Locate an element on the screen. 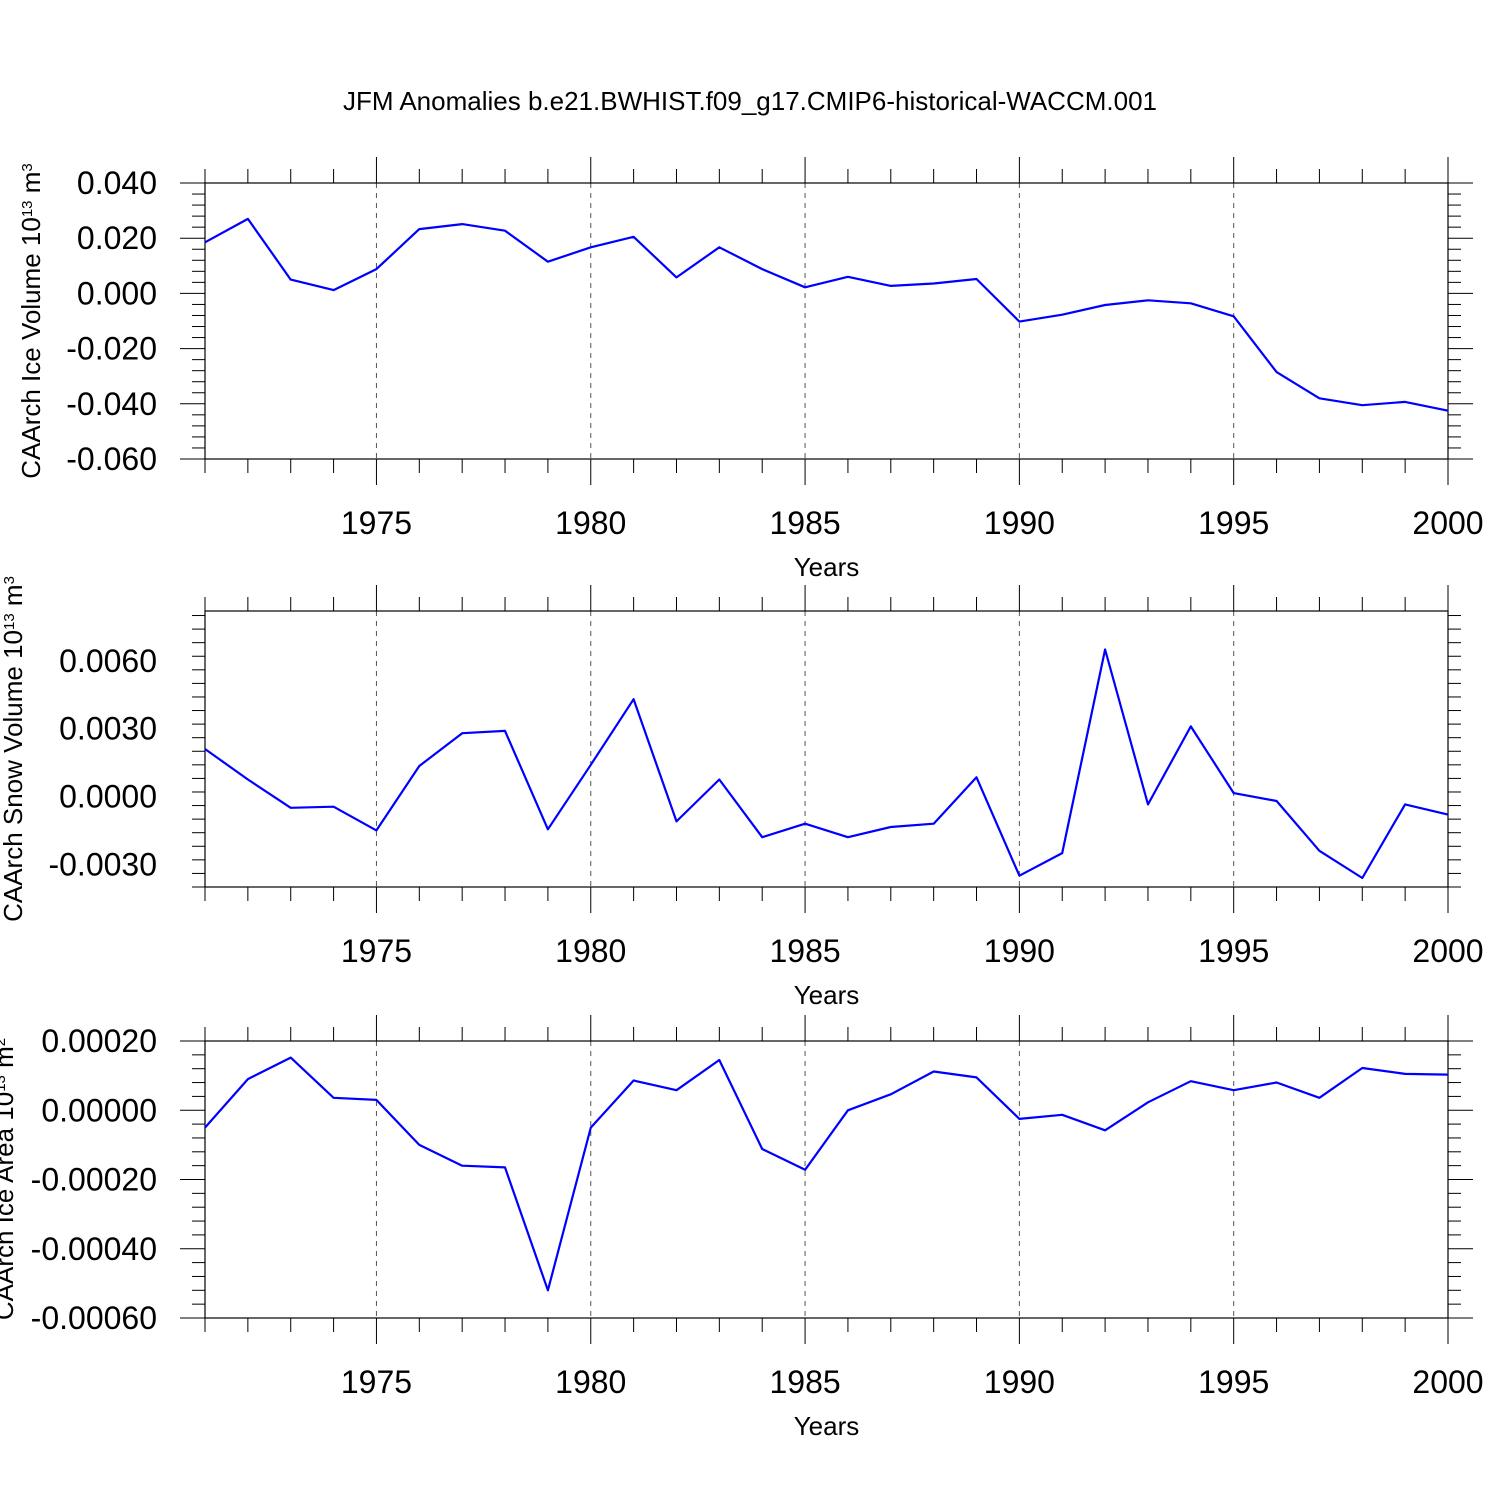 The image size is (1500, 1500). y-tick-label: 0.00000 is located at coordinates (99, 1110).